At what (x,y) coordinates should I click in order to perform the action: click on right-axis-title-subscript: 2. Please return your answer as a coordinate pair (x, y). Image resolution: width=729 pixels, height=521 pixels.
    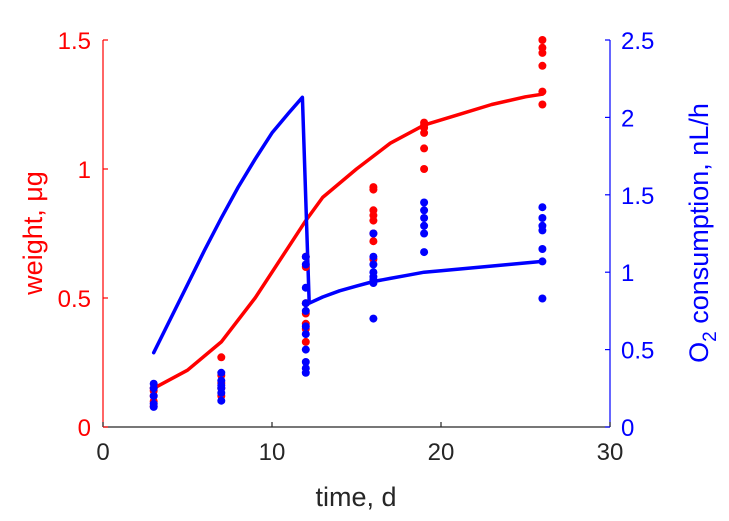
    Looking at the image, I should click on (710, 336).